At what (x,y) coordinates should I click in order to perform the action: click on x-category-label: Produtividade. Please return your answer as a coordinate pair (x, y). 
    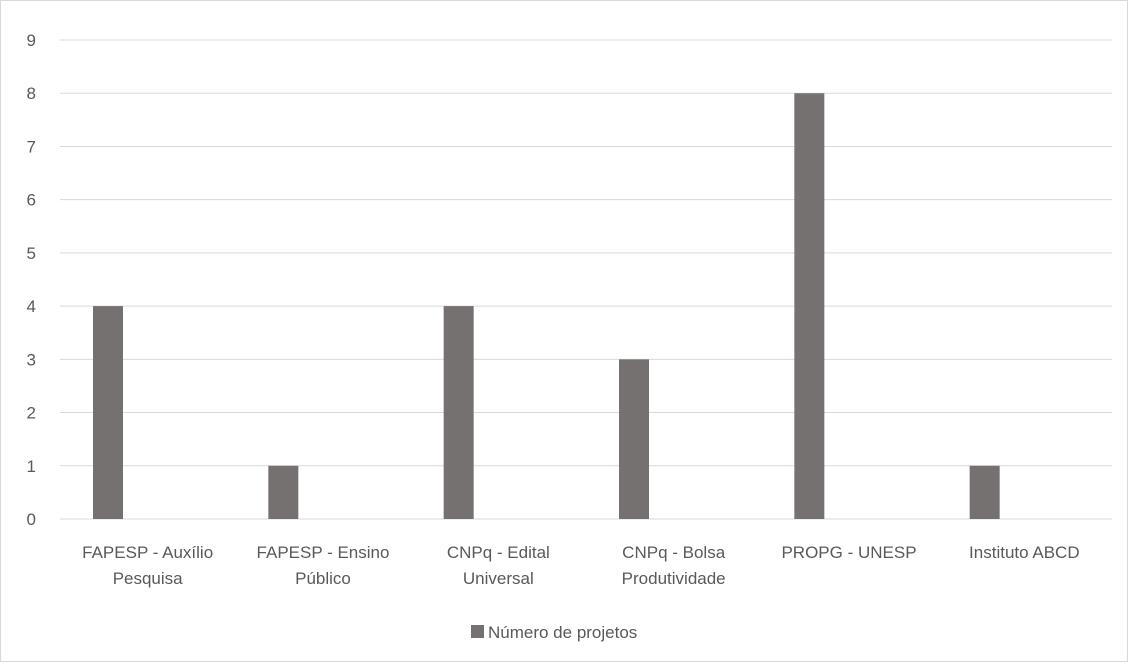
    Looking at the image, I should click on (674, 578).